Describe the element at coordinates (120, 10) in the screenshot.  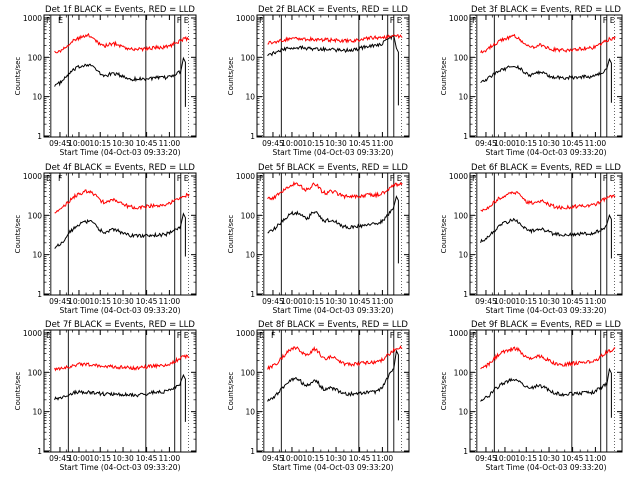
I see `chart-title: Det 1f BLACK = Events, RED = LLD` at that location.